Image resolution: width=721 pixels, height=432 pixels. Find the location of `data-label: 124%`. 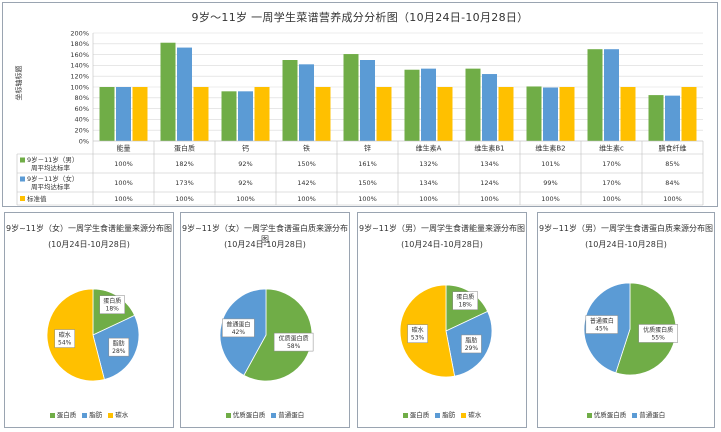

data-label: 124% is located at coordinates (489, 183).